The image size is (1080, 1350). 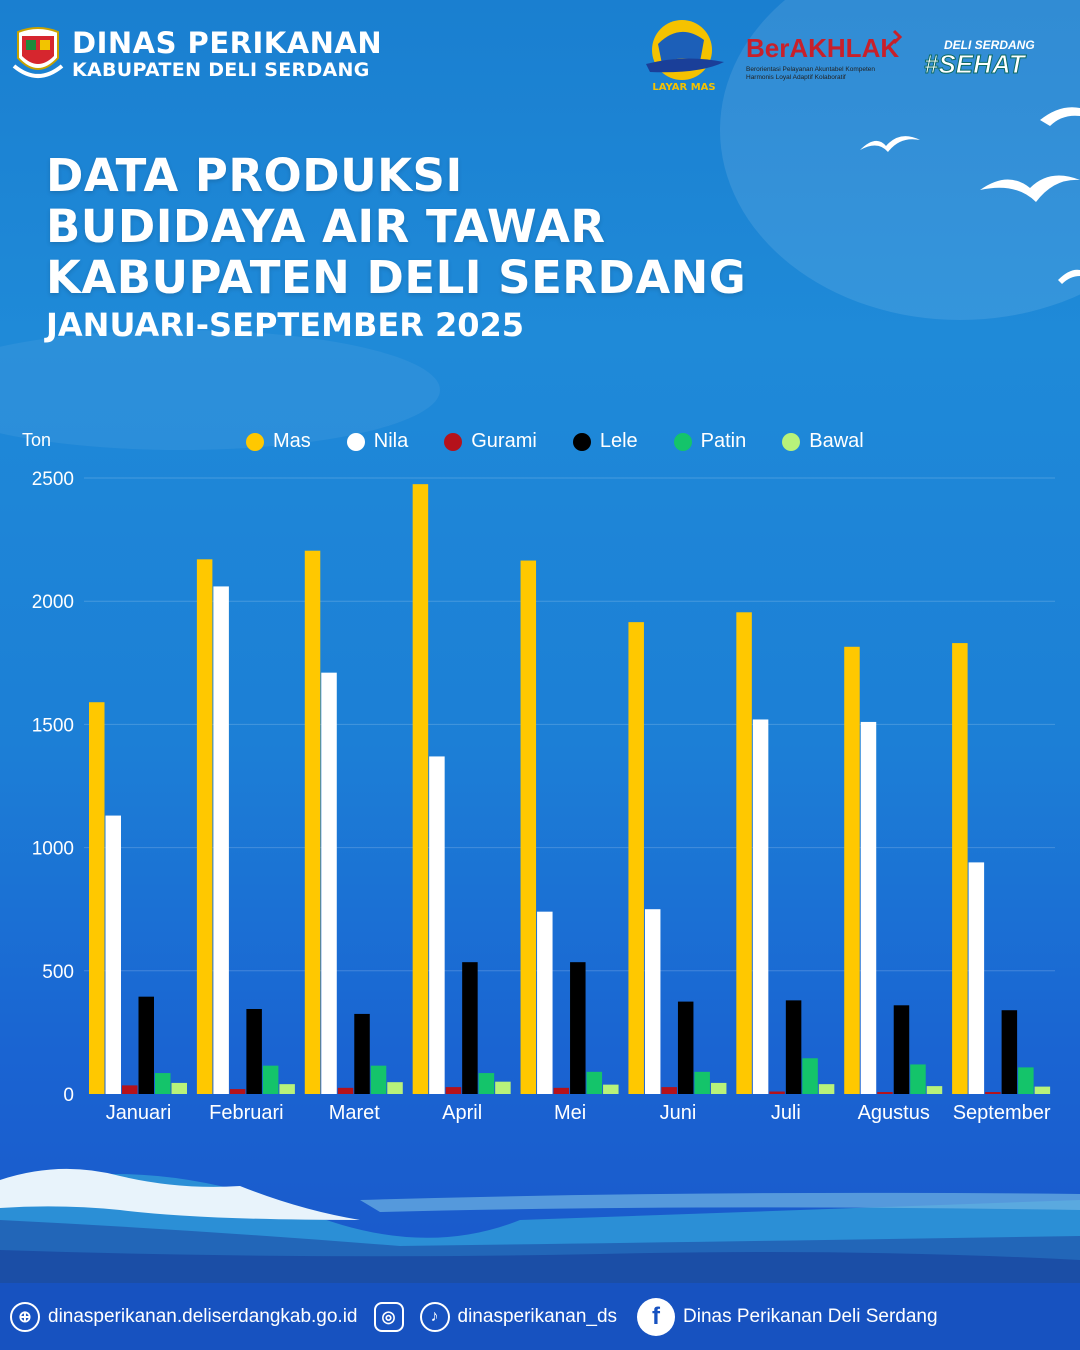 What do you see at coordinates (685, 56) in the screenshot?
I see `layar-mas-logo: LAYAR MAS` at bounding box center [685, 56].